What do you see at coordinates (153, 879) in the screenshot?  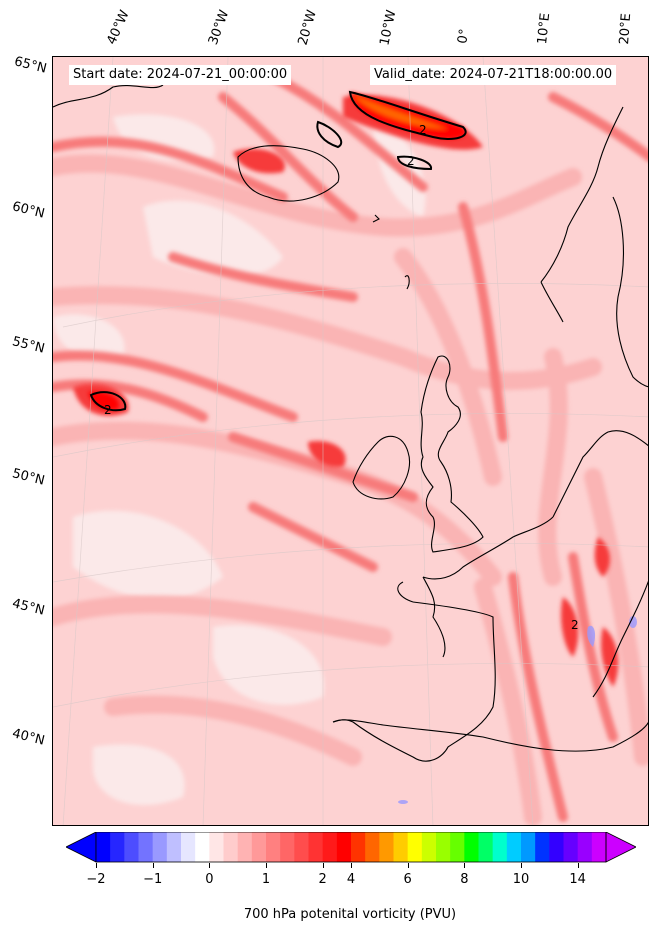 I see `colorbar-tick-label: −1` at bounding box center [153, 879].